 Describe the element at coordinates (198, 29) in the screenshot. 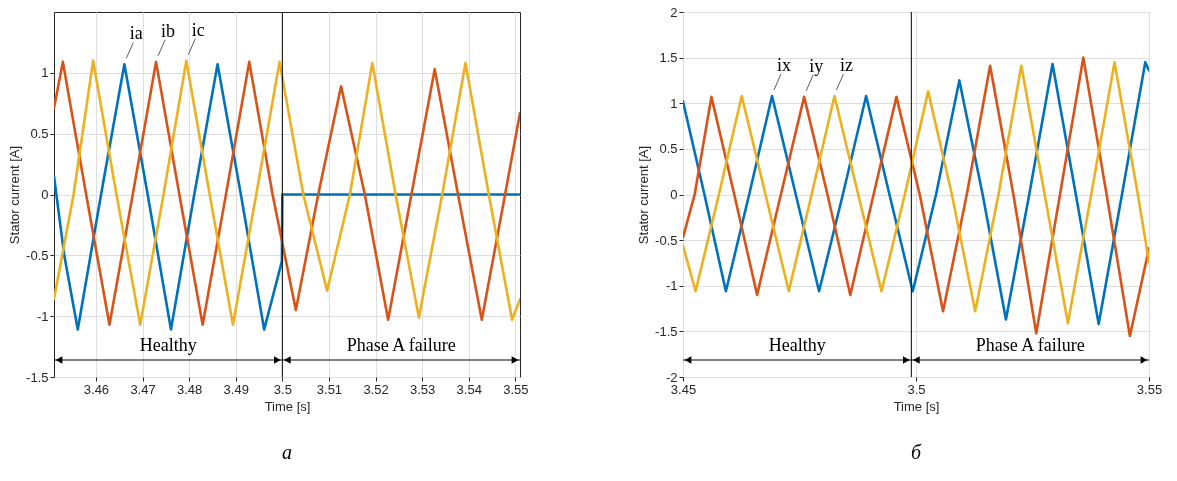

I see `series-label: ic` at that location.